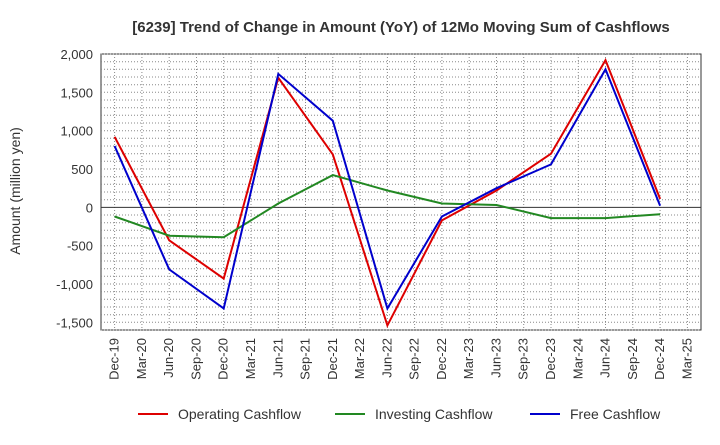  What do you see at coordinates (277, 358) in the screenshot?
I see `x-tick-label: Jun-21` at bounding box center [277, 358].